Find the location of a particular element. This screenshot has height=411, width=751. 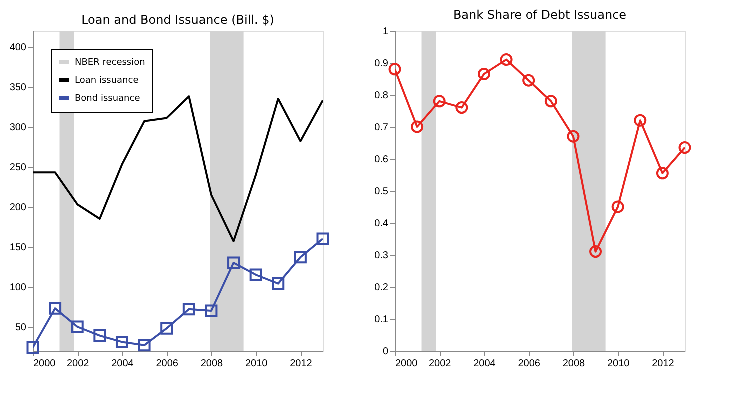

y-tick-label: 0.5 is located at coordinates (381, 192).